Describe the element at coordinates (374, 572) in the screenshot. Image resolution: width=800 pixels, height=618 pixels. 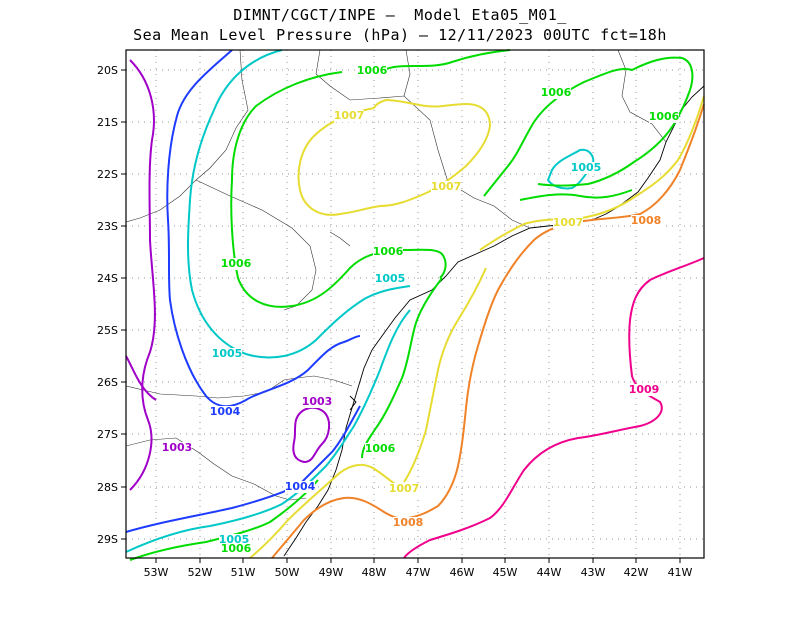
I see `lon-tick-label: 48W` at that location.